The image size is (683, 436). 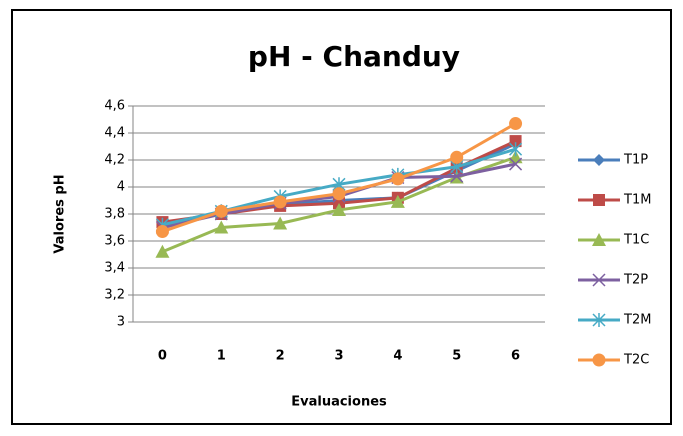 What do you see at coordinates (114, 106) in the screenshot?
I see `y-tick-label: 4,6` at bounding box center [114, 106].